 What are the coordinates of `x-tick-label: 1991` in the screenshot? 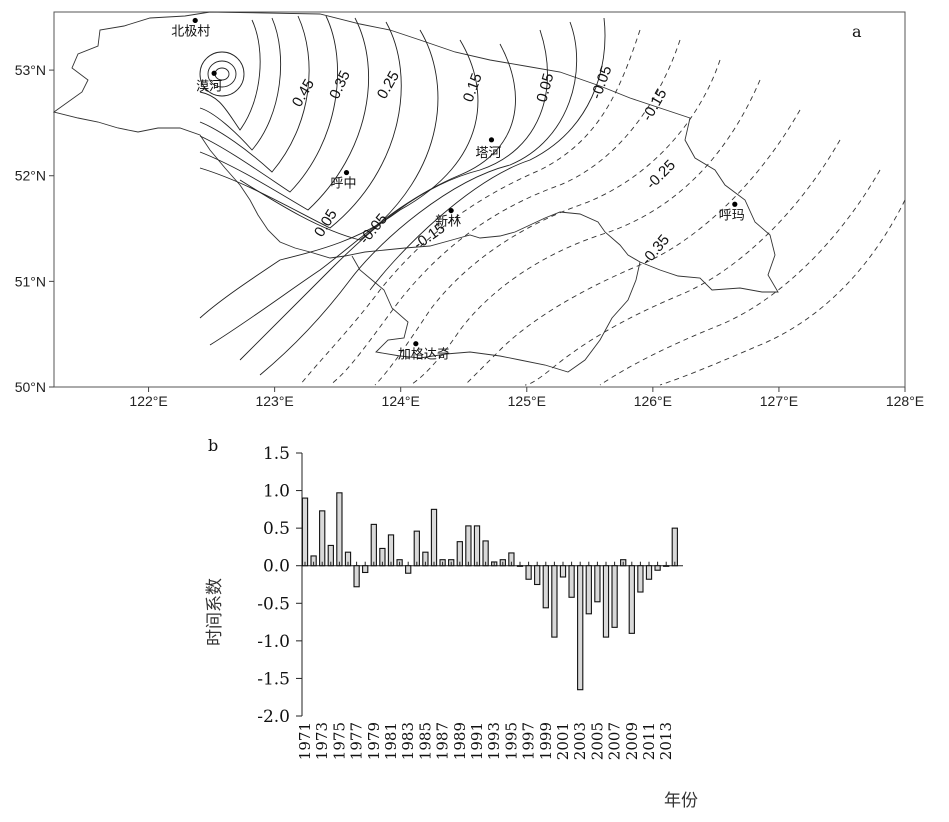 It's located at (477, 741).